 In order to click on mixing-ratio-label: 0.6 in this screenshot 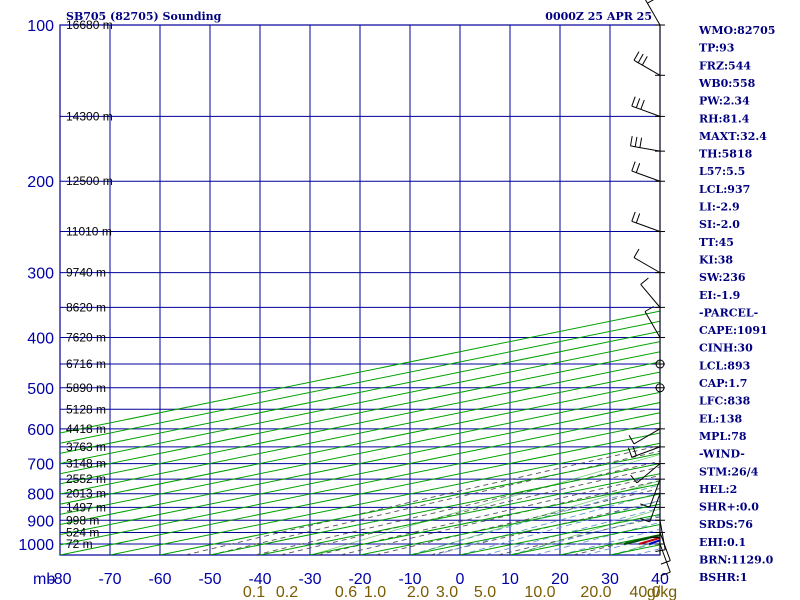, I will do `click(346, 592)`.